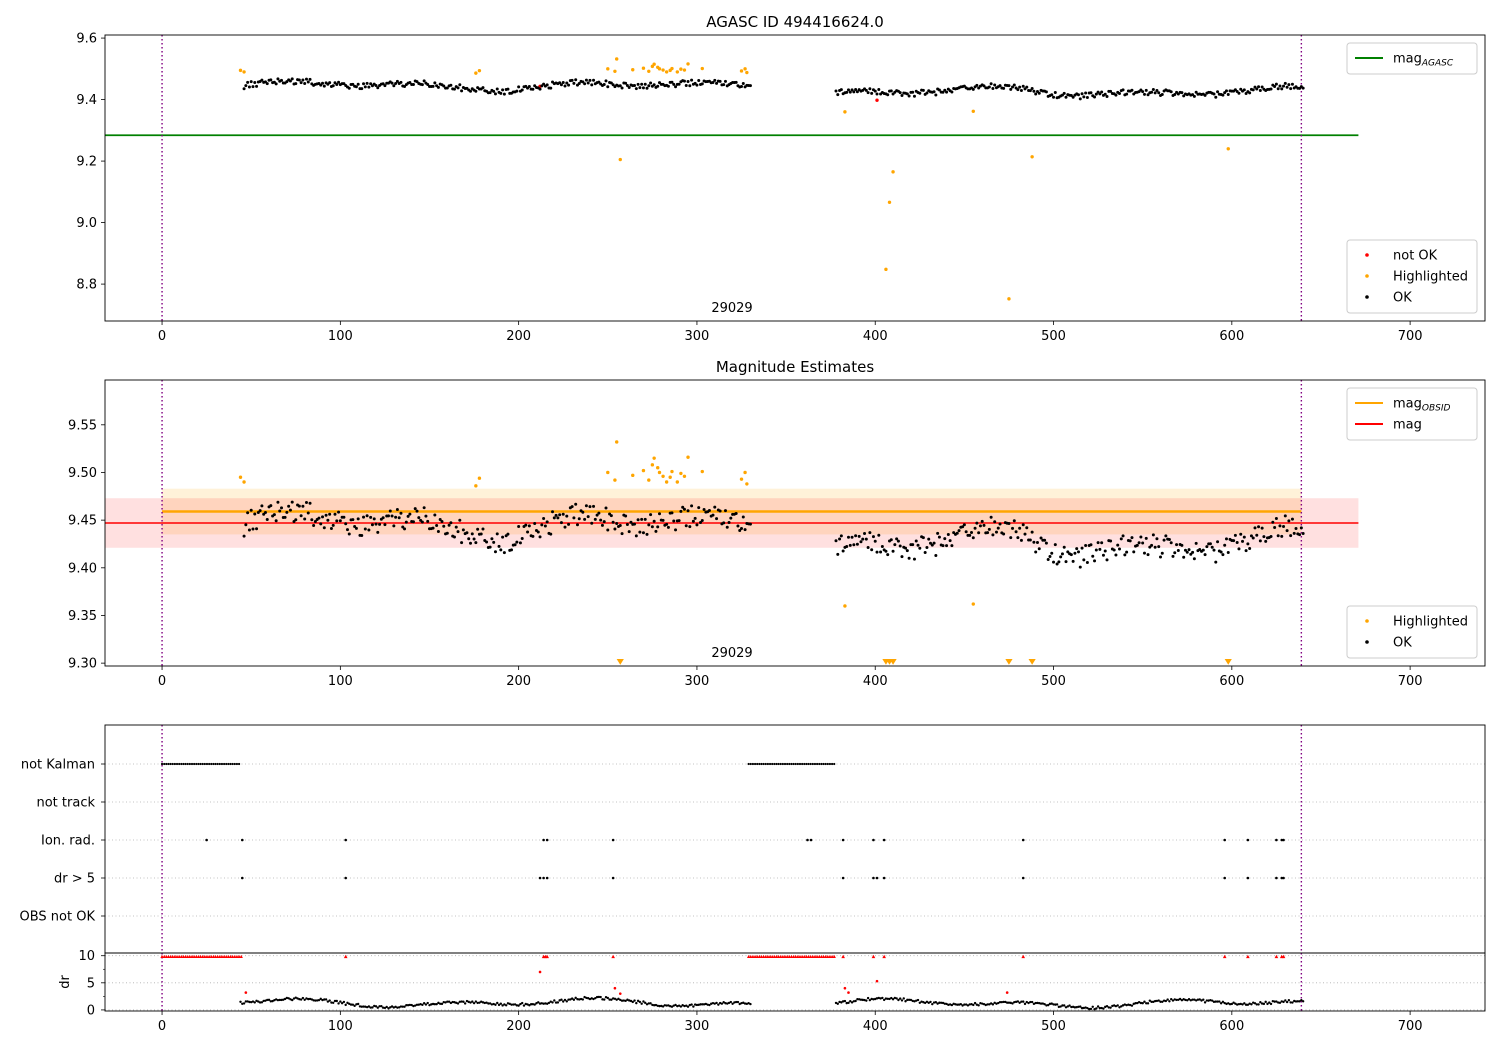 This screenshot has width=1500, height=1050. What do you see at coordinates (82, 616) in the screenshot?
I see `y-tick-label: 9.35` at bounding box center [82, 616].